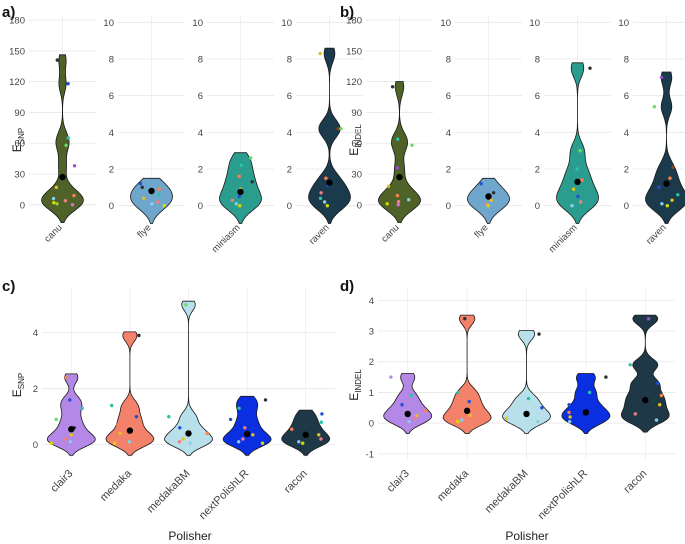 The image size is (685, 544). I want to click on panel-a-facet-raven-tick-label: 2, so click(289, 170).